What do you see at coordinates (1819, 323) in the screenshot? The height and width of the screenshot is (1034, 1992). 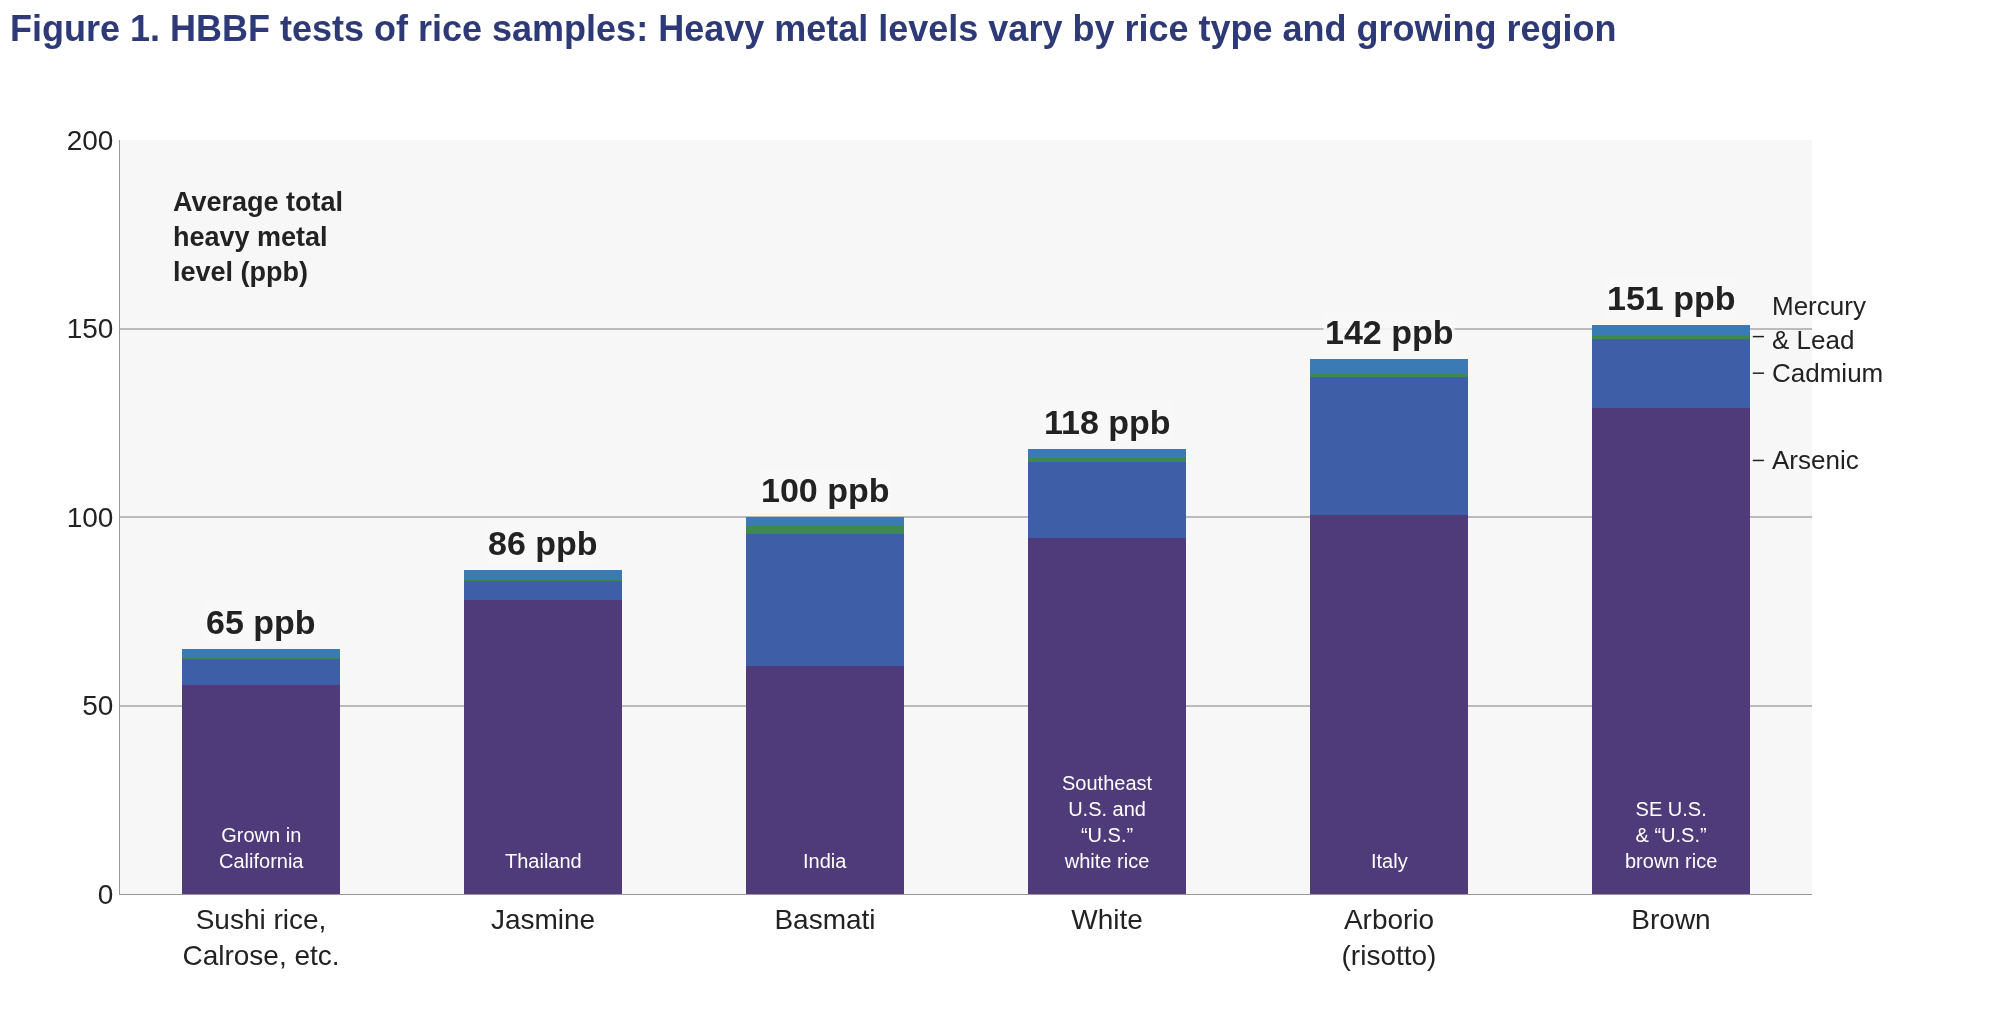 I see `series-label: Mercury & Lead` at bounding box center [1819, 323].